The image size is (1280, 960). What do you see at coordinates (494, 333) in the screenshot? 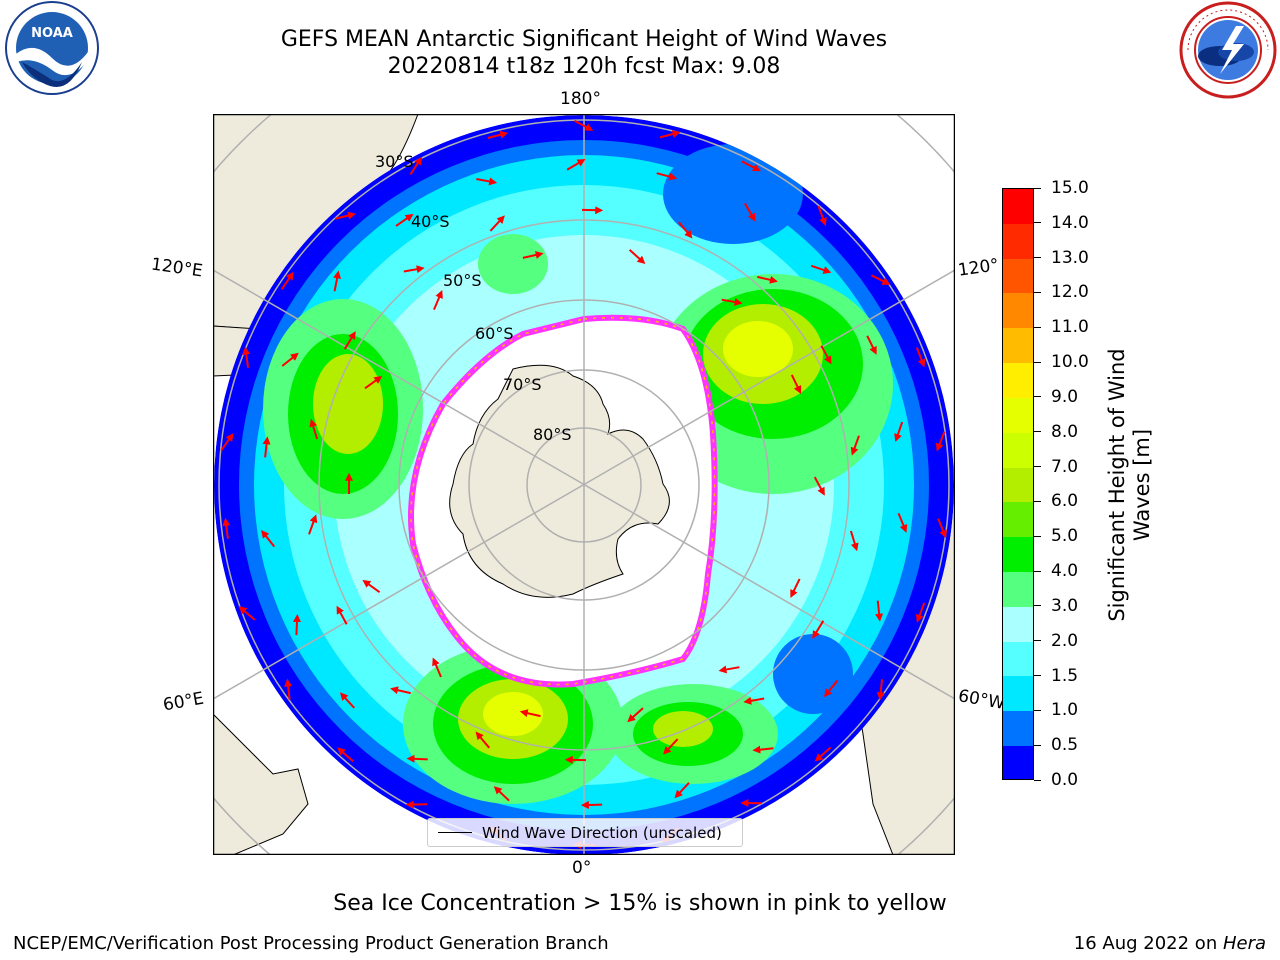
I see `lat-label-60s: 60°S` at bounding box center [494, 333].